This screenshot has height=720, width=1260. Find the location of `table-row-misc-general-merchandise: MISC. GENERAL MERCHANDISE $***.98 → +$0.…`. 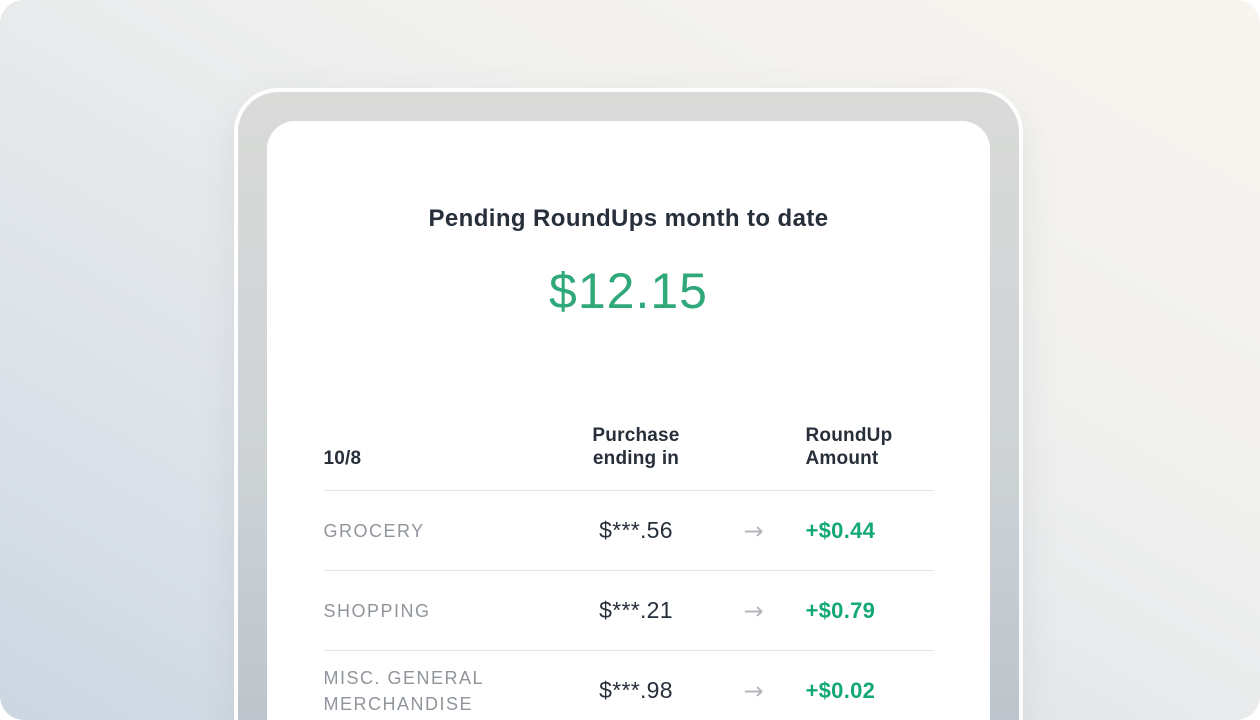

table-row-misc-general-merchandise: MISC. GENERAL MERCHANDISE $***.98 → +$0.… is located at coordinates (629, 685).